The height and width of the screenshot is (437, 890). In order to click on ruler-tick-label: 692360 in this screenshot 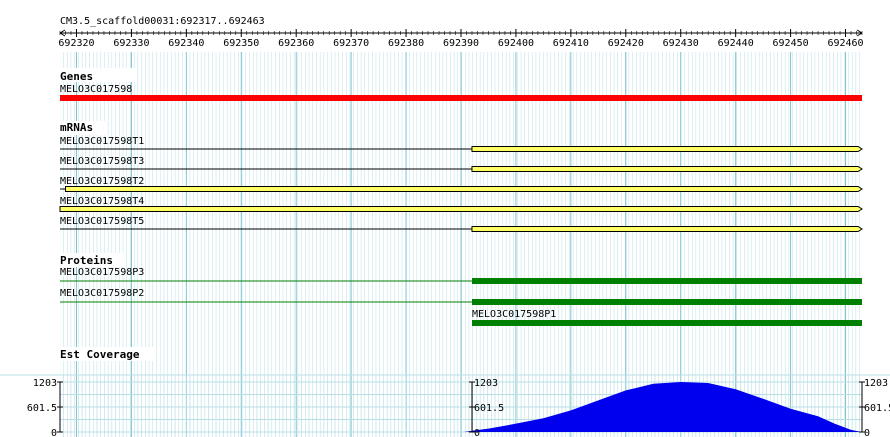, I will do `click(296, 43)`.